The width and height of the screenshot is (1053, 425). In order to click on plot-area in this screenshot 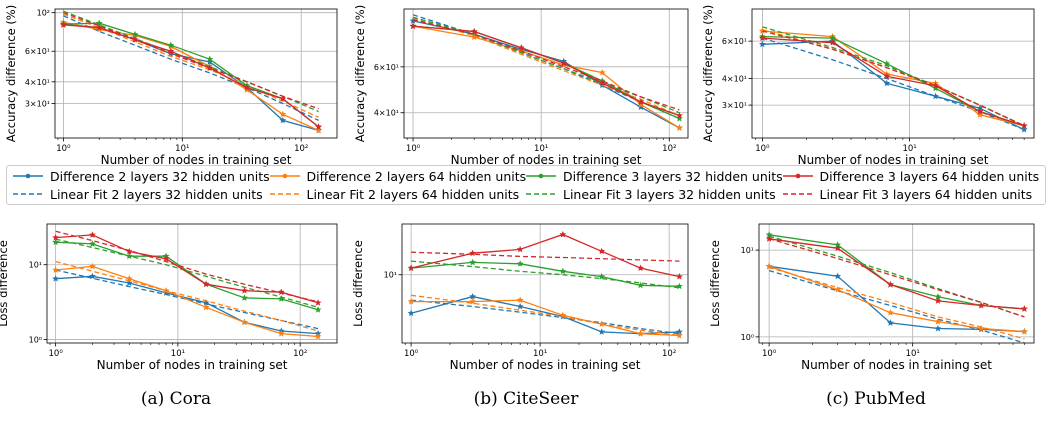, I will do `click(187, 285)`.